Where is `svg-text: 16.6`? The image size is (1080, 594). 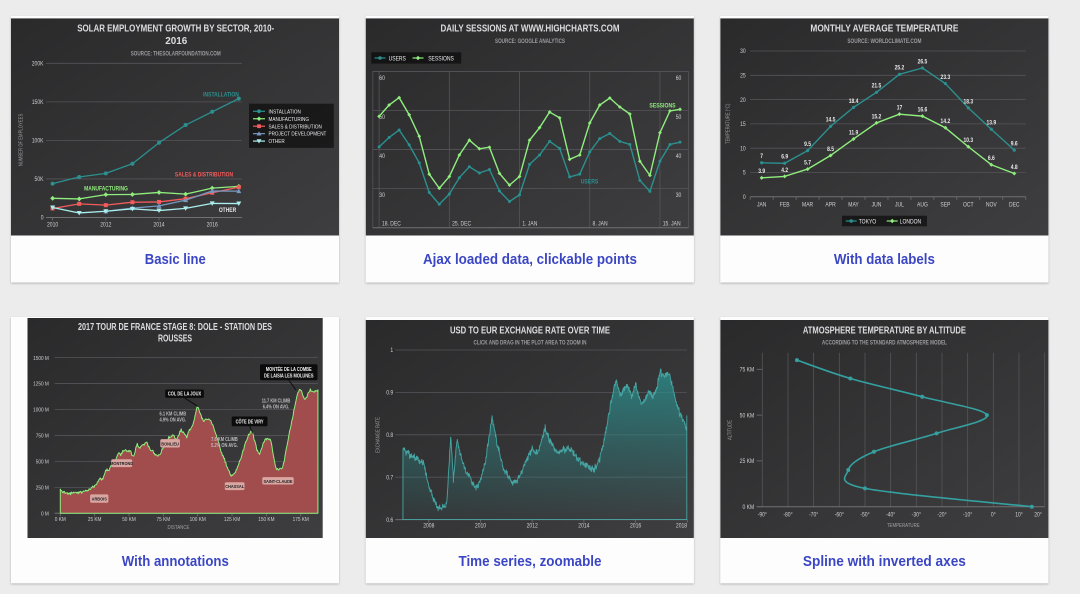 svg-text: 16.6 is located at coordinates (923, 110).